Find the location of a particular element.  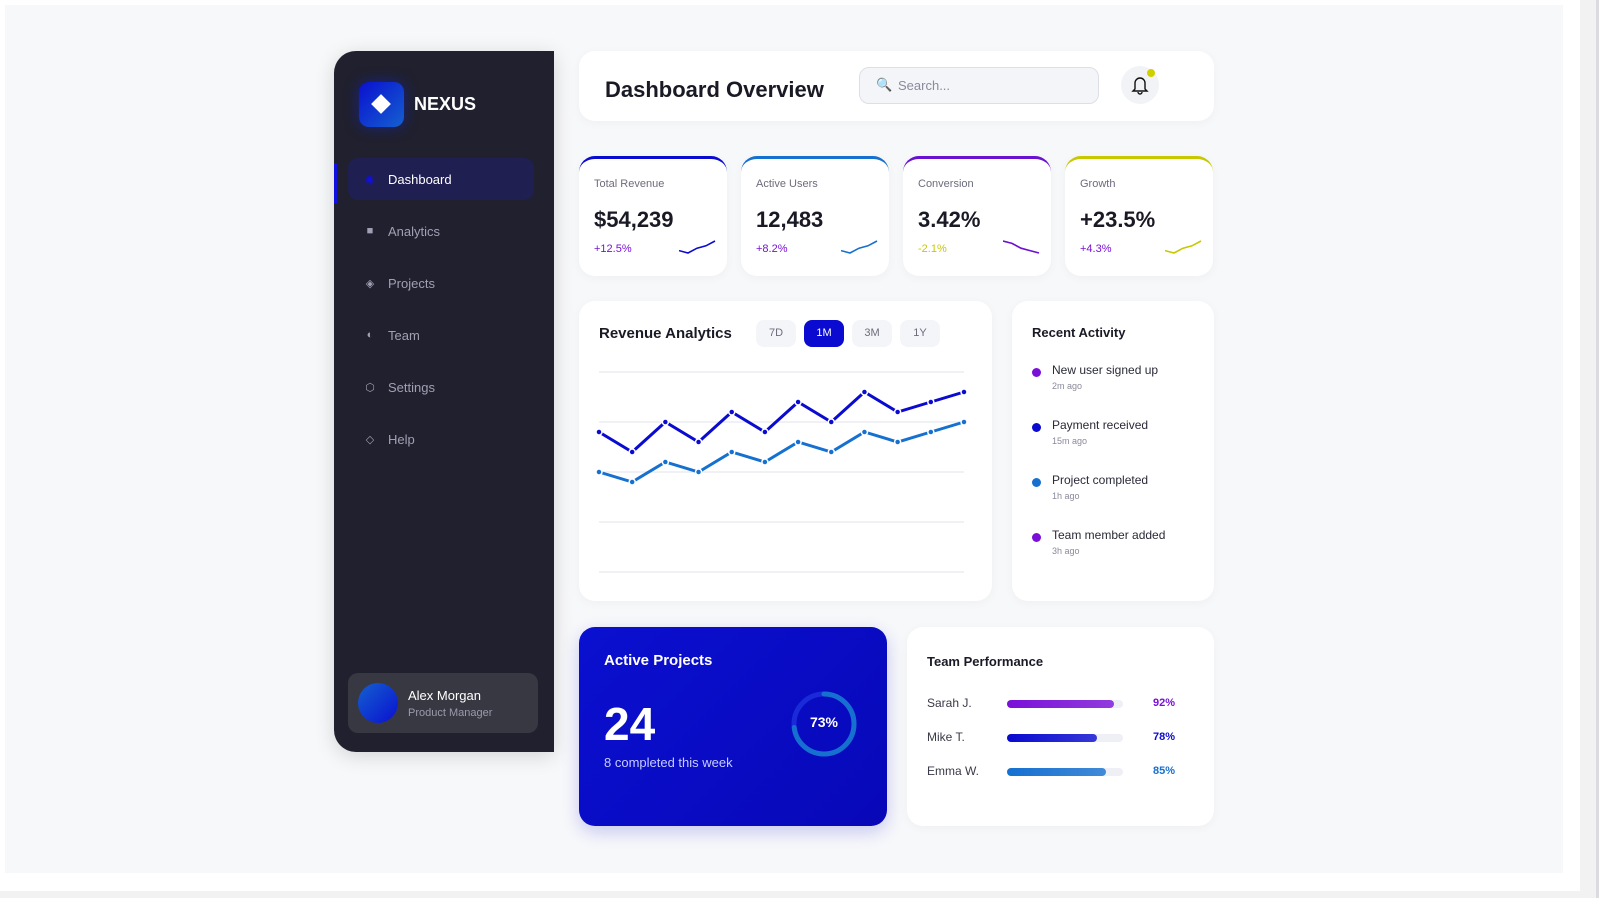

kpi-value: 12,483 is located at coordinates (790, 219).